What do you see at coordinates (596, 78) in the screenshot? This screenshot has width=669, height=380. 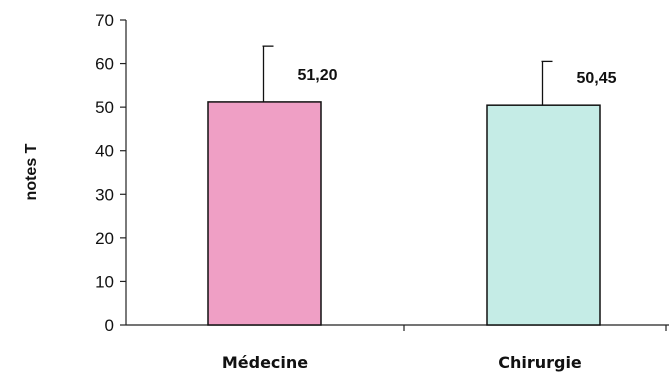 I see `data-label-1: 50,45` at bounding box center [596, 78].